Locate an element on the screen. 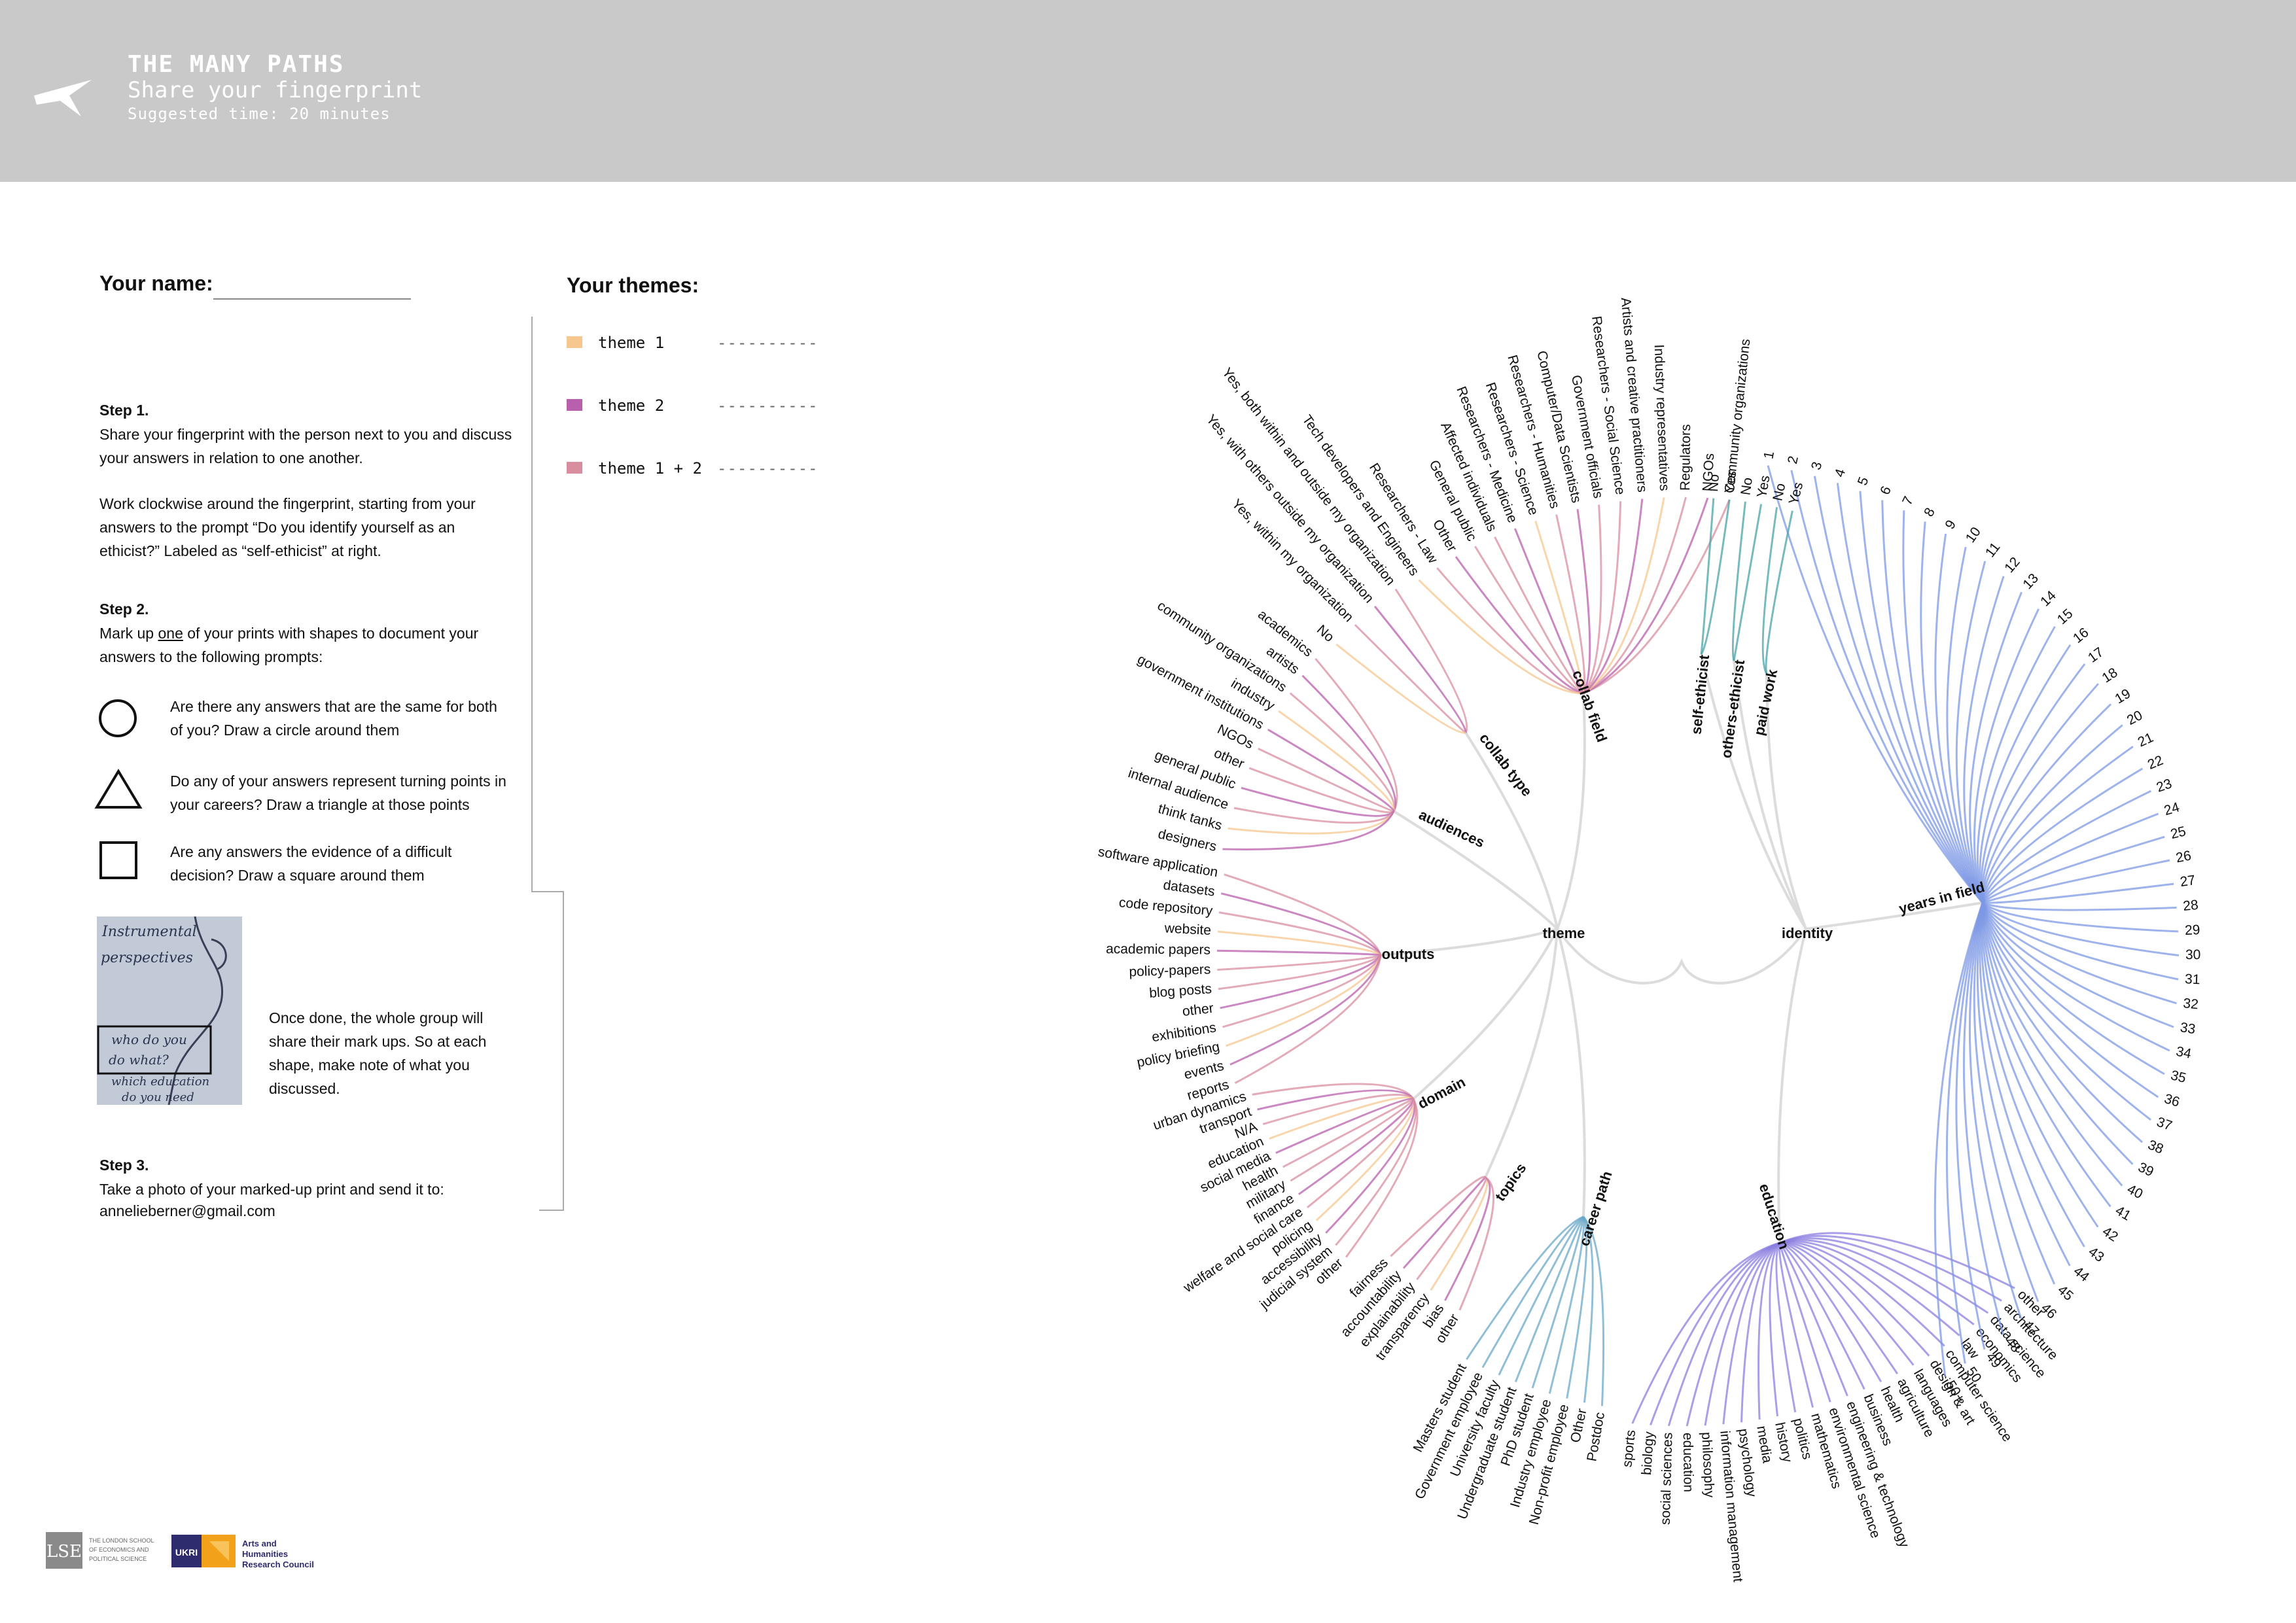  self-ethicist-connector is located at coordinates (1707, 577).